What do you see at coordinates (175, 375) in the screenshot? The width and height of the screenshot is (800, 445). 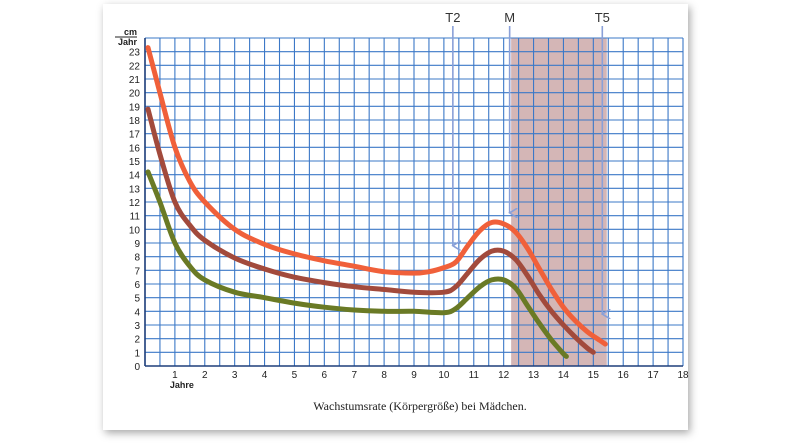 I see `x-tick-label: 1` at bounding box center [175, 375].